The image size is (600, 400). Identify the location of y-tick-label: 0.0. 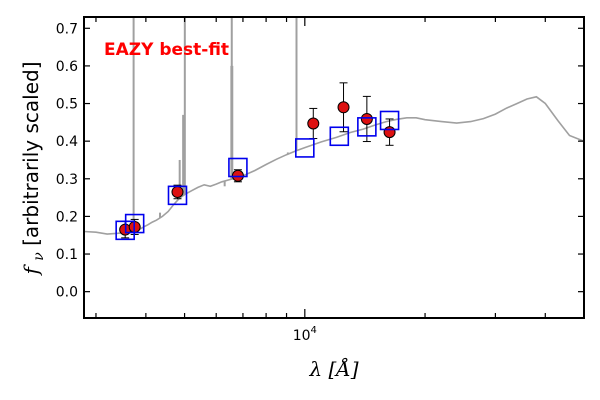
(67, 293).